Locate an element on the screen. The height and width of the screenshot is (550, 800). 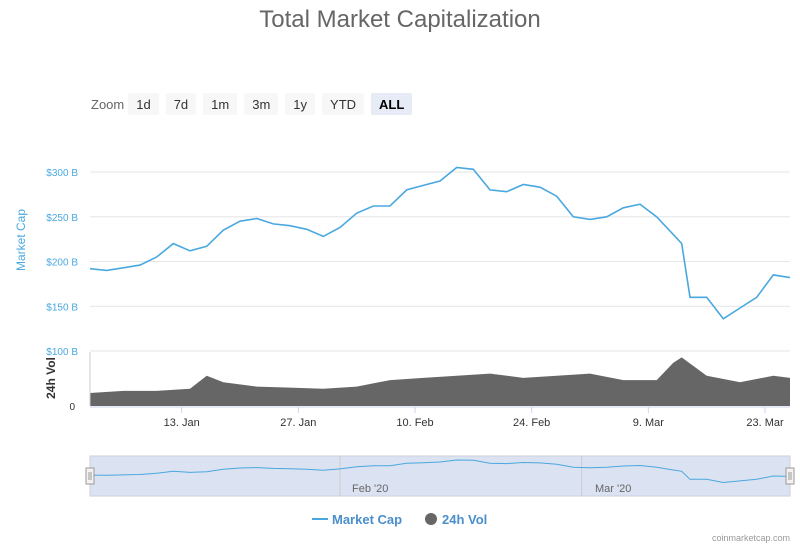
volume-series-area is located at coordinates (440, 381).